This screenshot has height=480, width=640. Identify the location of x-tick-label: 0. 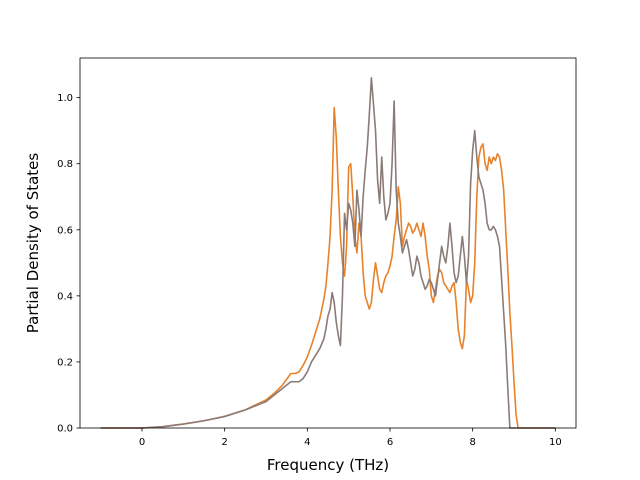
(142, 442).